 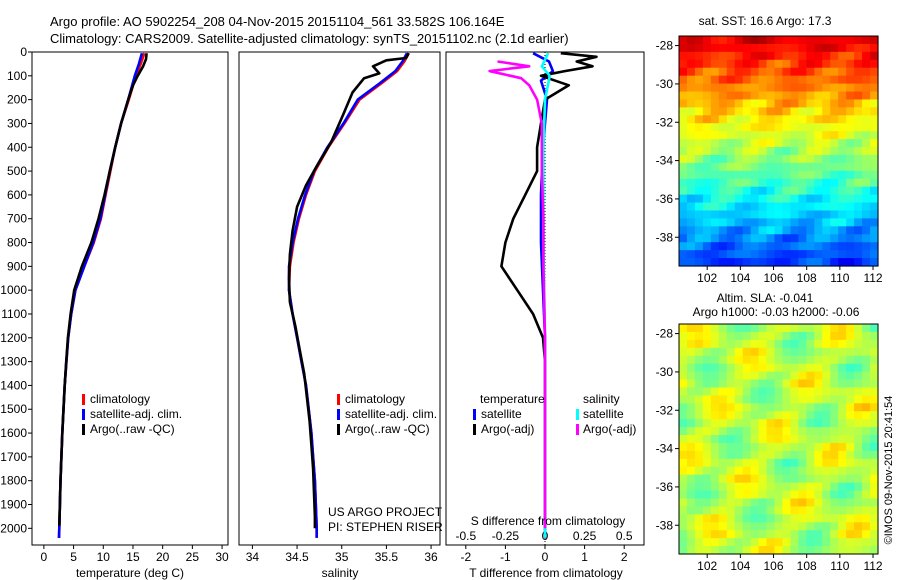 What do you see at coordinates (17, 243) in the screenshot?
I see `depth-tick-label: 800` at bounding box center [17, 243].